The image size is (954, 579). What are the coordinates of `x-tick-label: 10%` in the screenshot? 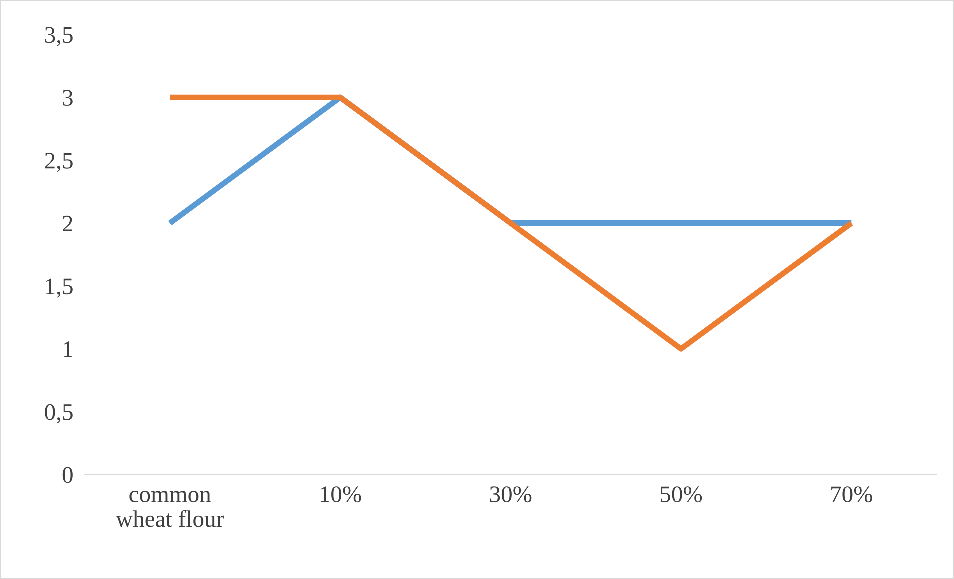 It's located at (341, 494).